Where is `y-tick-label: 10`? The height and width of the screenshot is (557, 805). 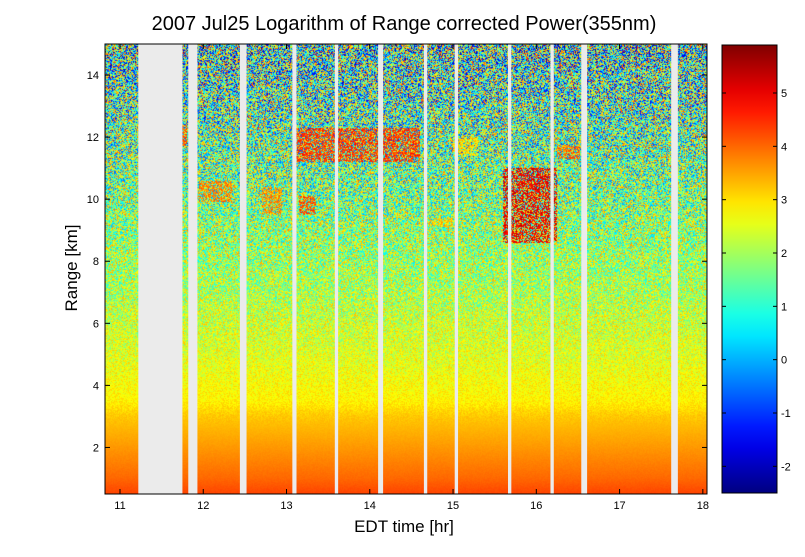 y-tick-label: 10 is located at coordinates (93, 200).